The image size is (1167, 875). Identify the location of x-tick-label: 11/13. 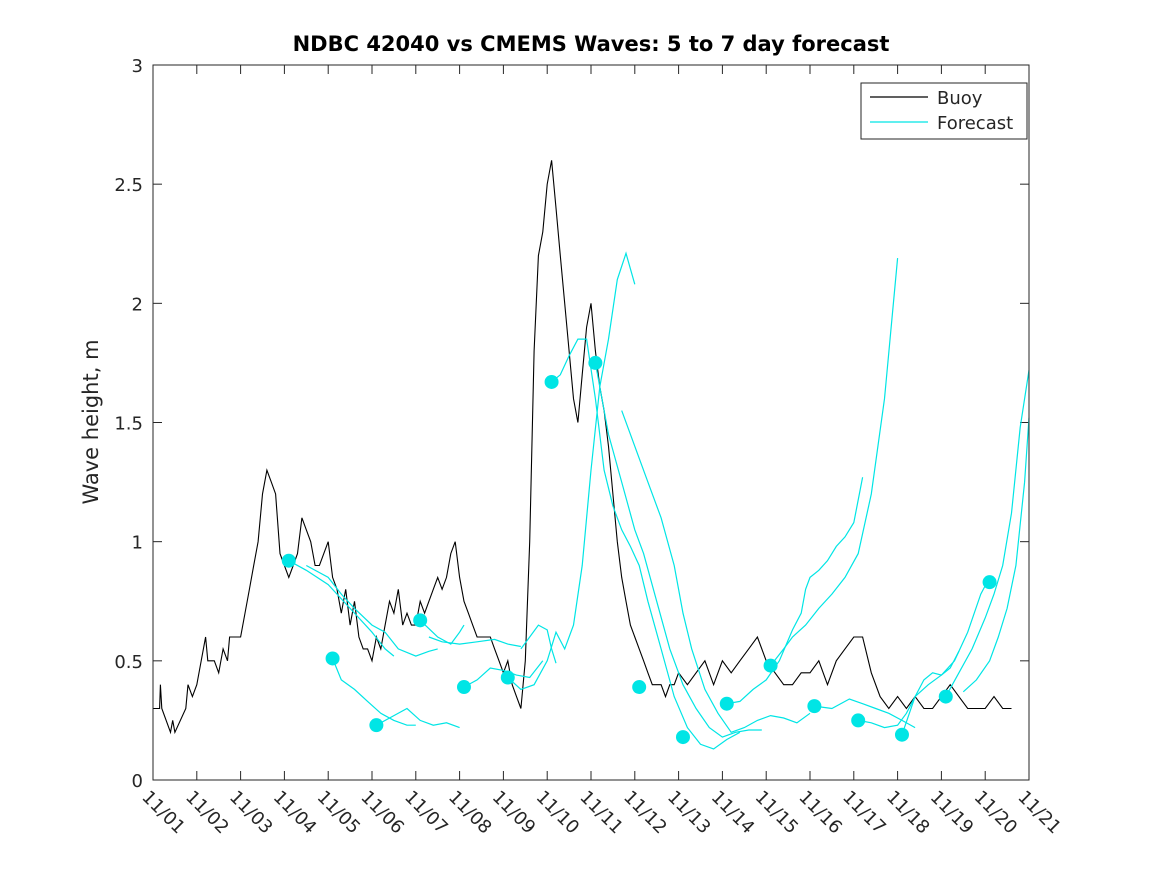
(689, 813).